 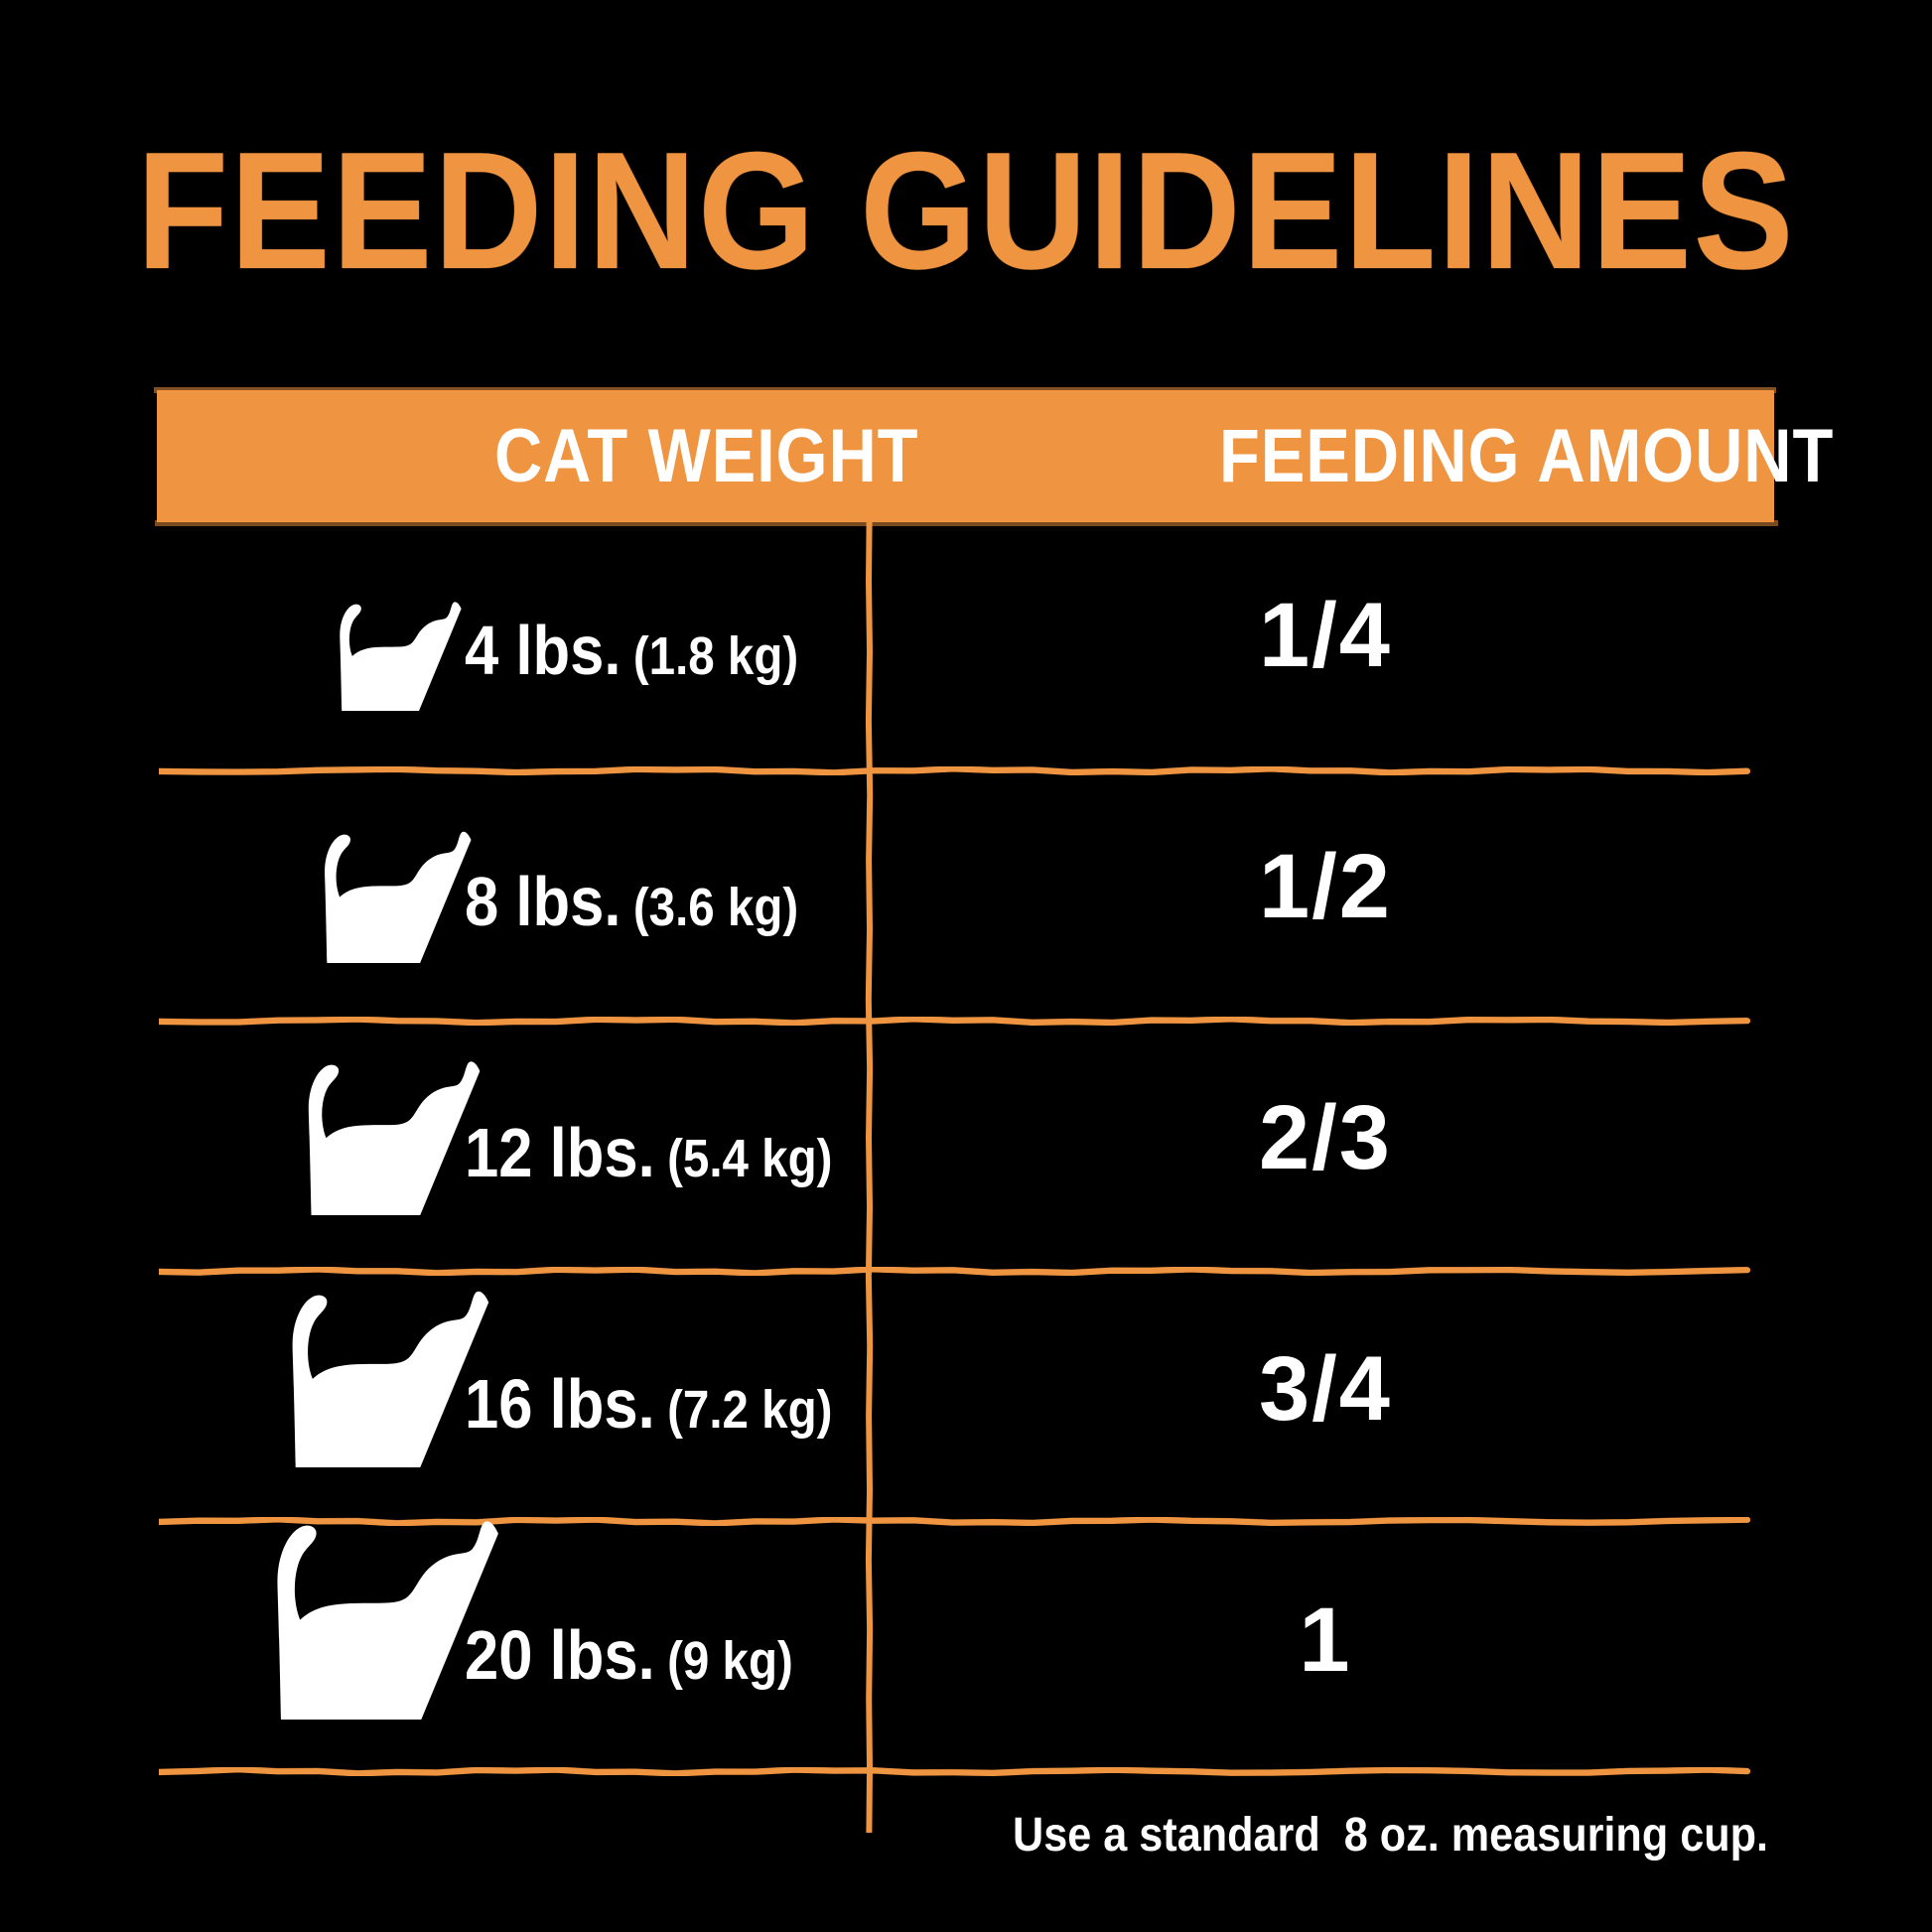 I want to click on table-row-inner: 20 lbs. (9 kg) 1, so click(x=966, y=1647).